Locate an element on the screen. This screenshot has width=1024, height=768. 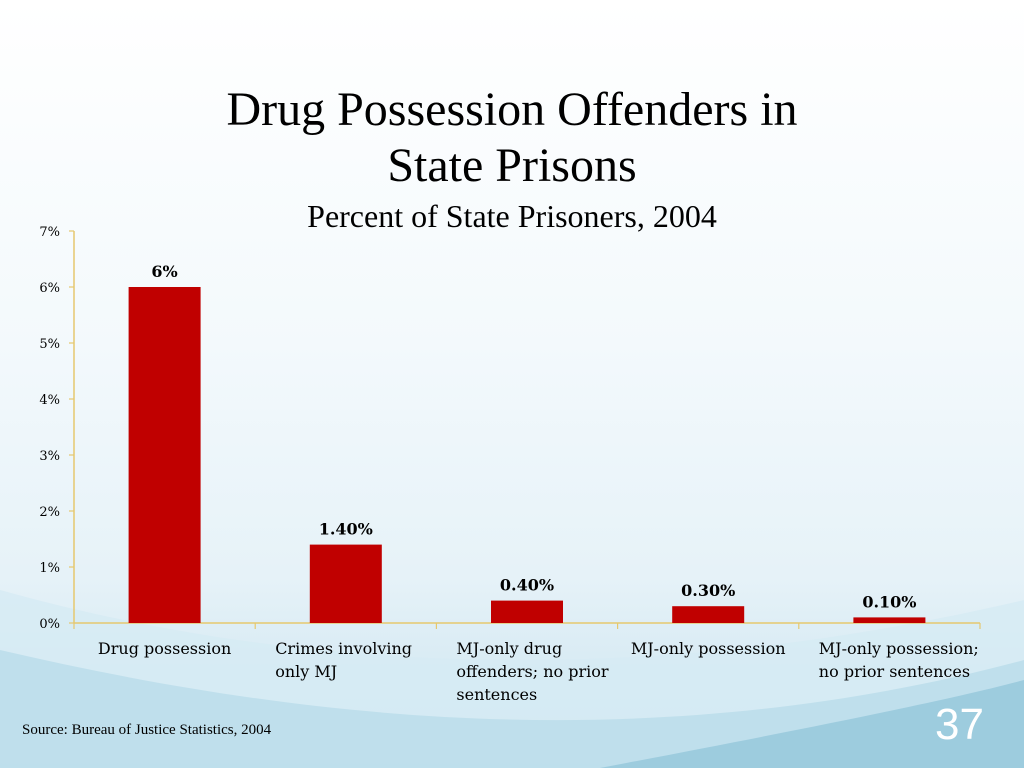
category-label: MJ-only possession is located at coordinates (708, 648).